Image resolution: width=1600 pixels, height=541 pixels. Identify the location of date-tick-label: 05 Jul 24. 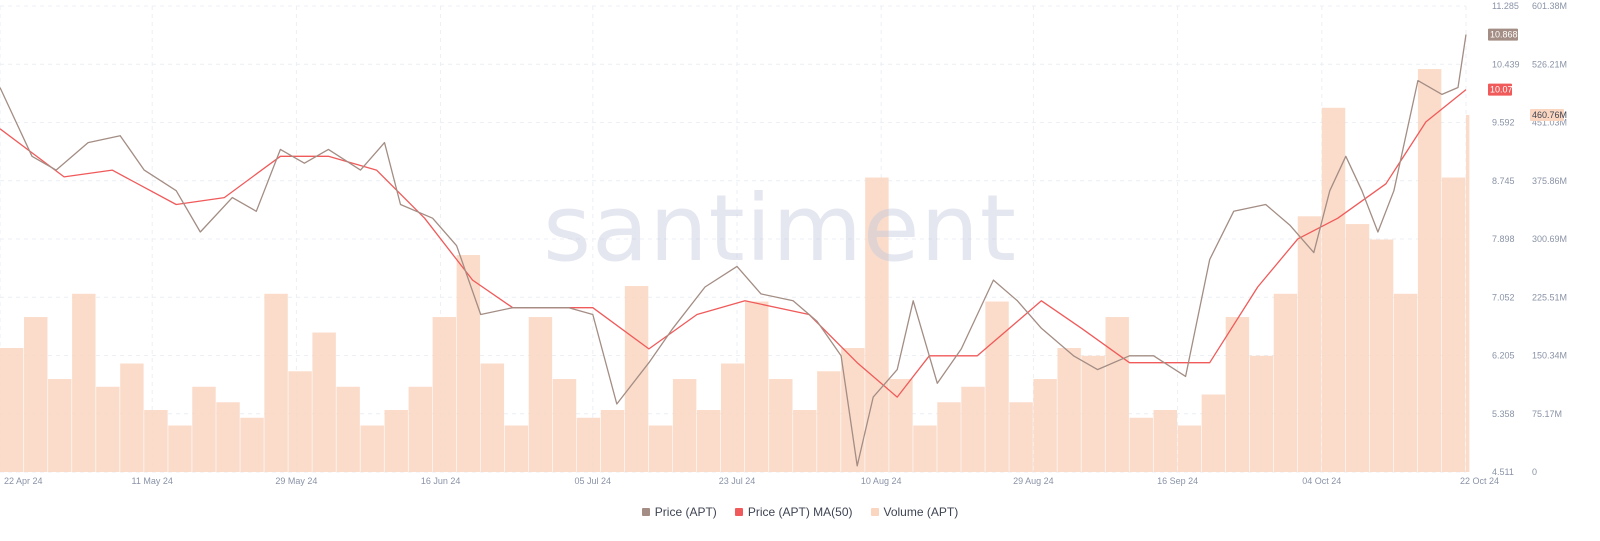
(593, 481).